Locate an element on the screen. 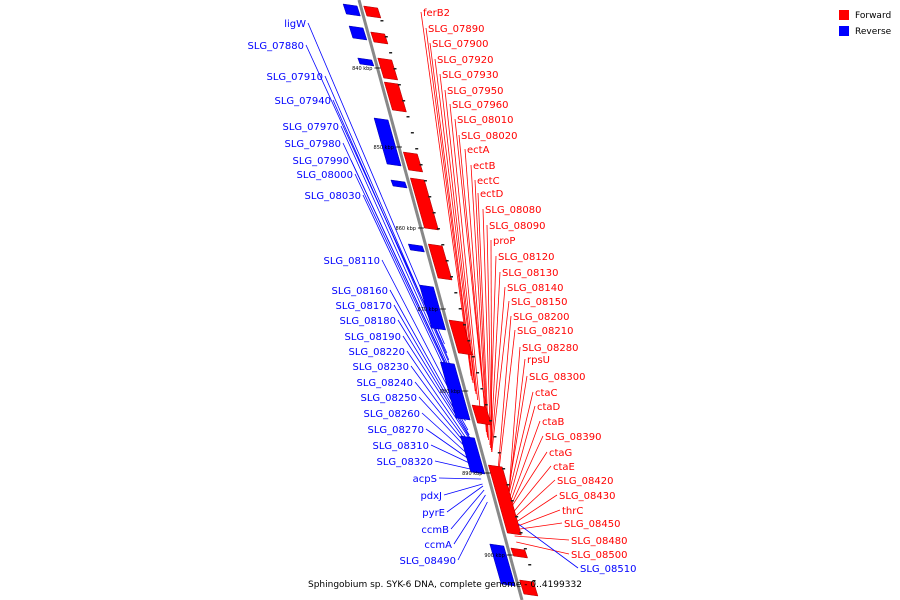 This screenshot has width=900, height=600. forward-gene-label: ctaG is located at coordinates (560, 453).